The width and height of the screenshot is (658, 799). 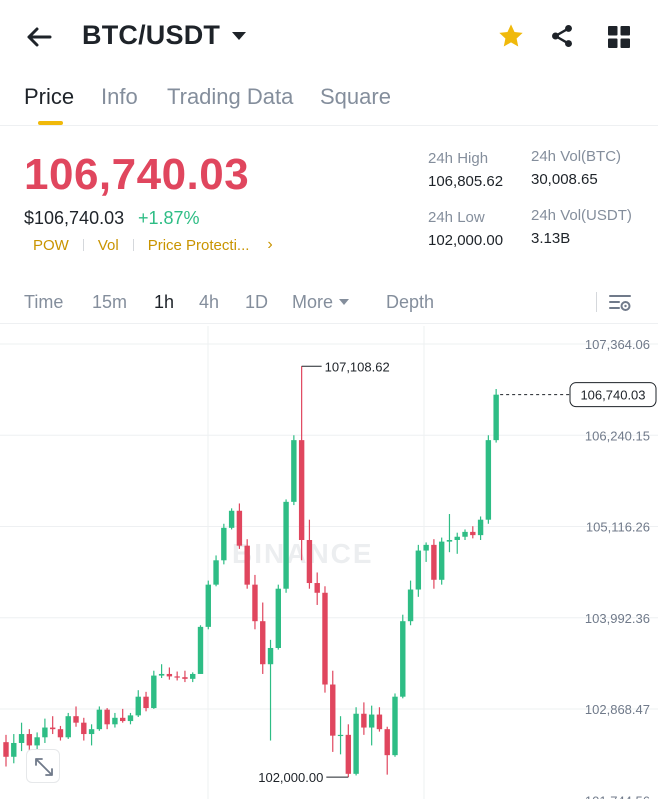 What do you see at coordinates (511, 36) in the screenshot?
I see `star-icon` at bounding box center [511, 36].